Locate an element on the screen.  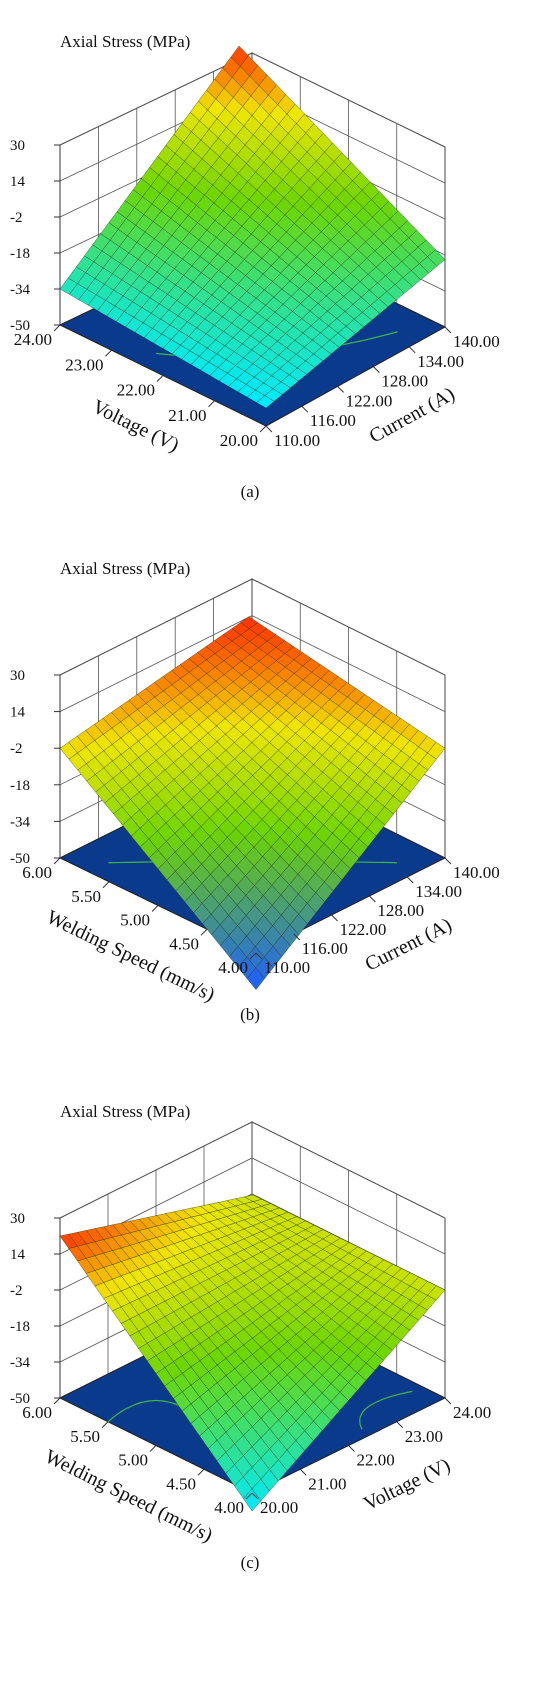
left-axis-tick-label: 21.00 is located at coordinates (187, 415).